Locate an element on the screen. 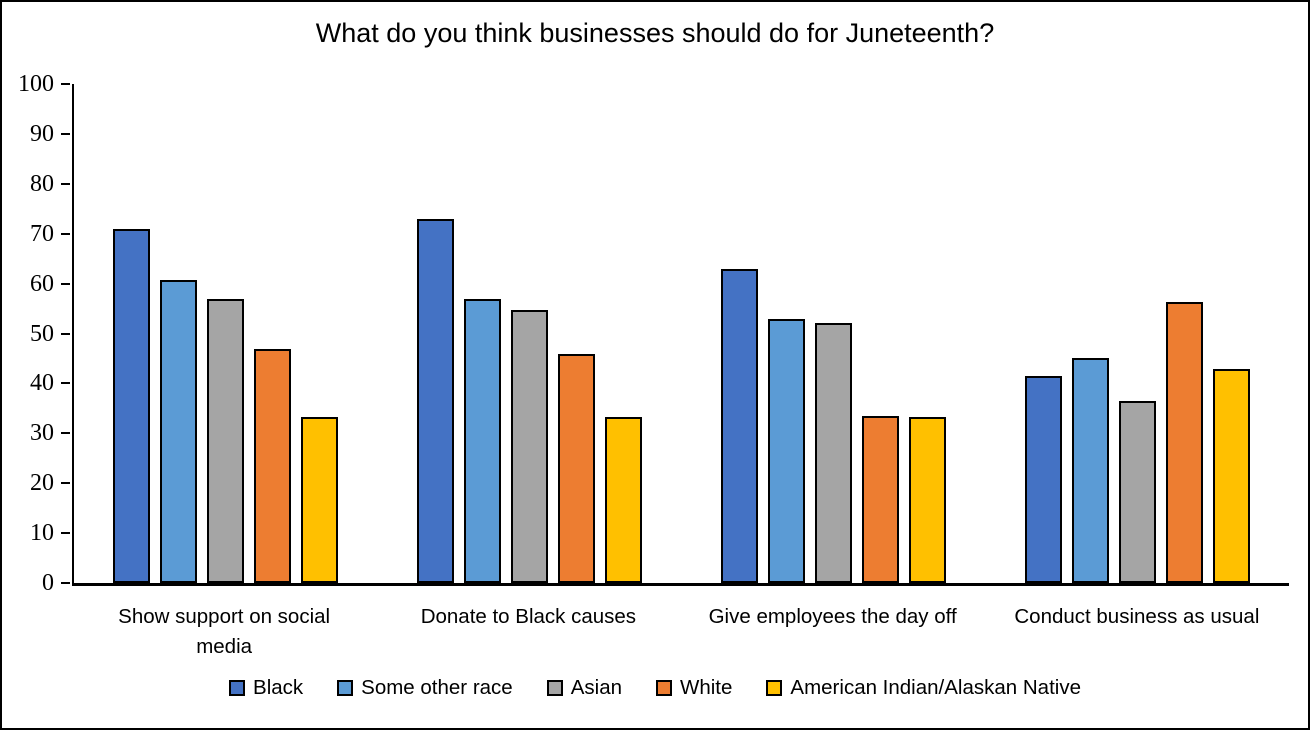 This screenshot has height=730, width=1310. y-axis-tick-label: 50 is located at coordinates (42, 333).